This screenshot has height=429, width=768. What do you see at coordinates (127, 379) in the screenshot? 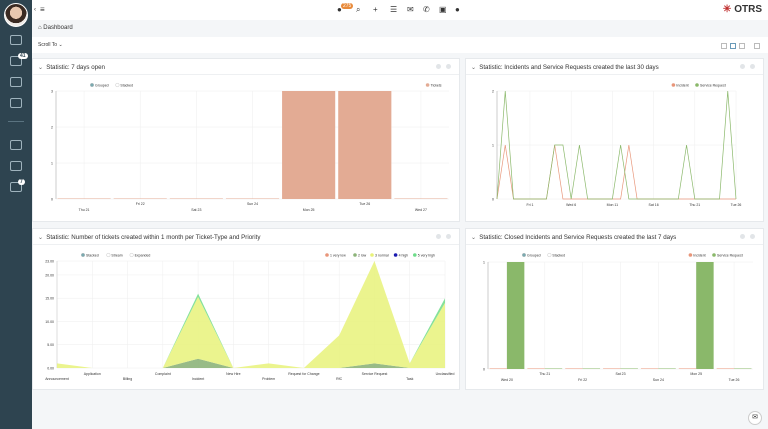
I see `x-tick-label: Billing` at bounding box center [127, 379].